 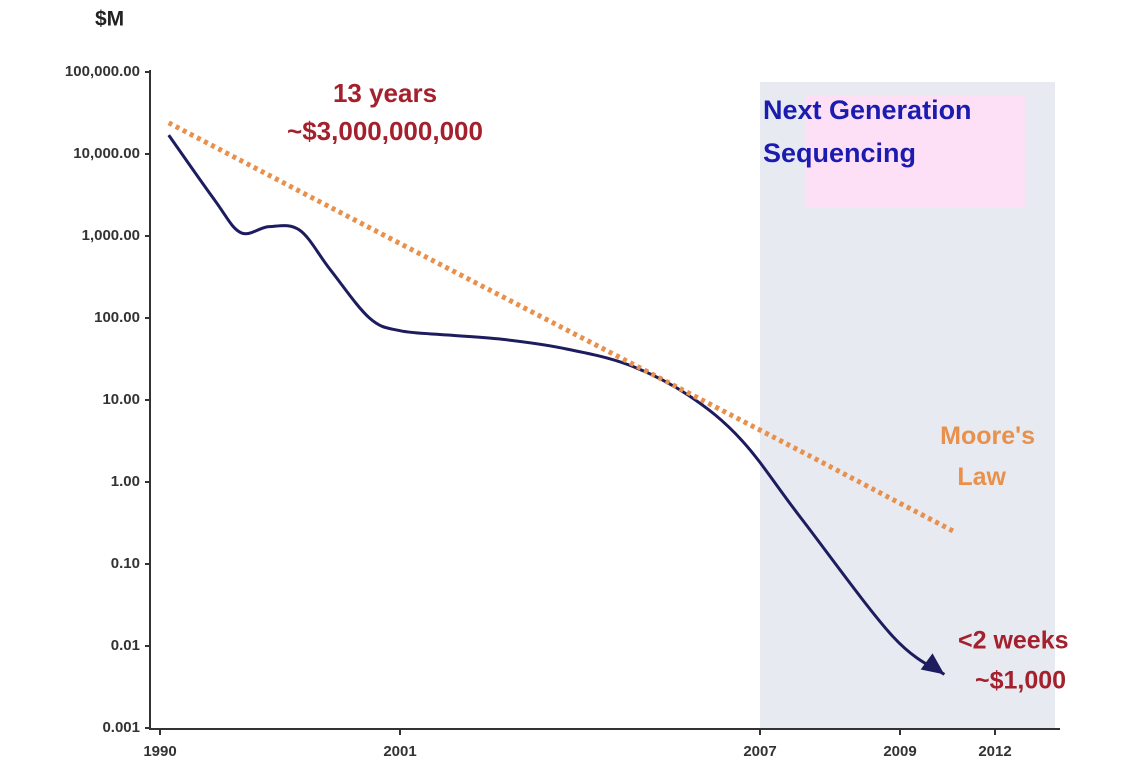 I want to click on x-tick-label: 2012, so click(x=994, y=751).